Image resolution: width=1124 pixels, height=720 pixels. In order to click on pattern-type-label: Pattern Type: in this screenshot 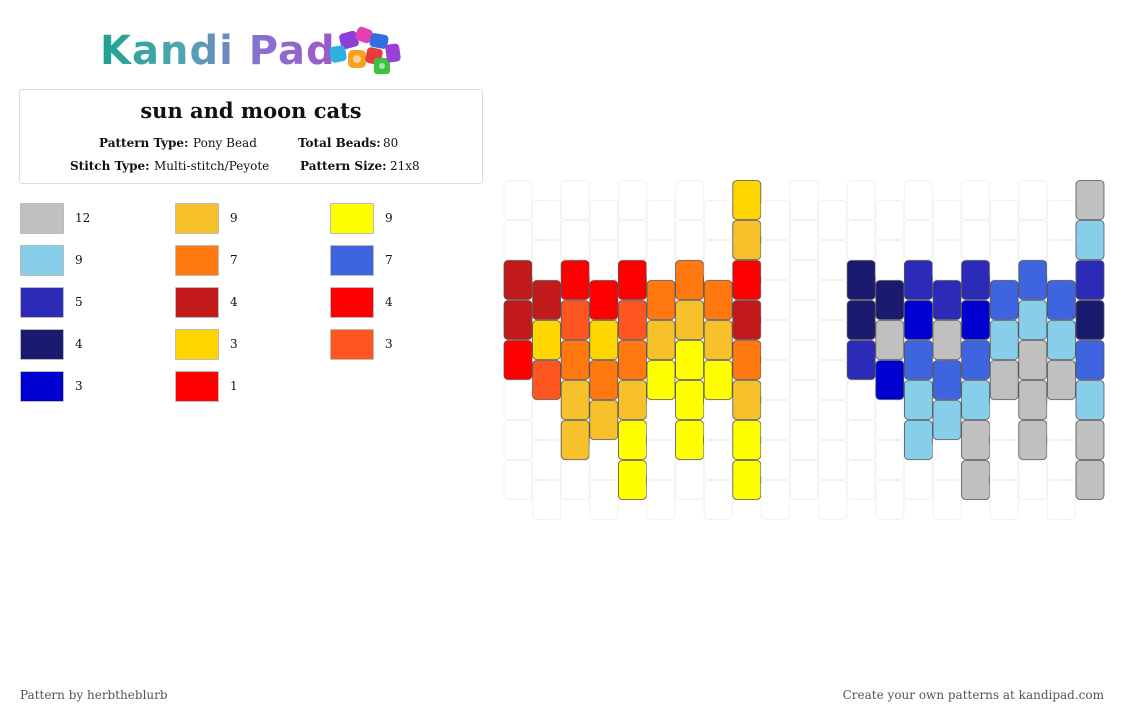, I will do `click(144, 143)`.